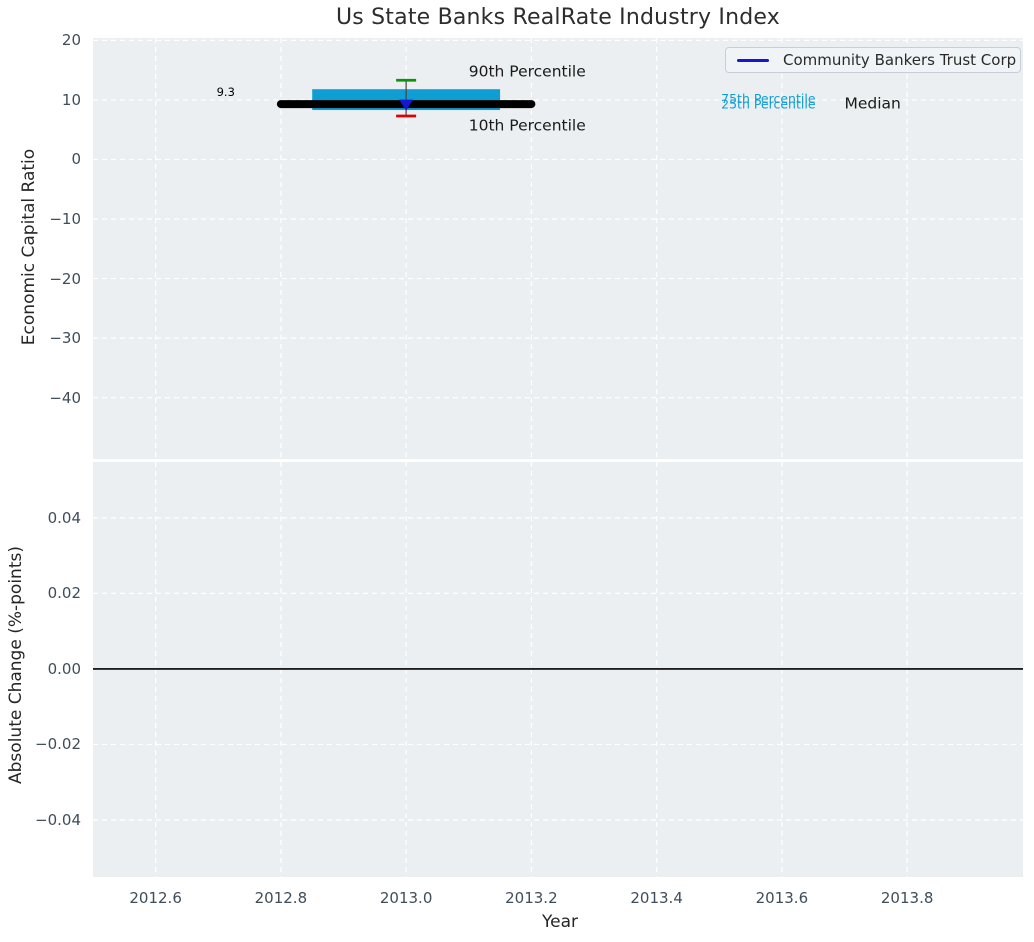 This screenshot has height=942, width=1034. What do you see at coordinates (406, 105) in the screenshot?
I see `company-marker` at bounding box center [406, 105].